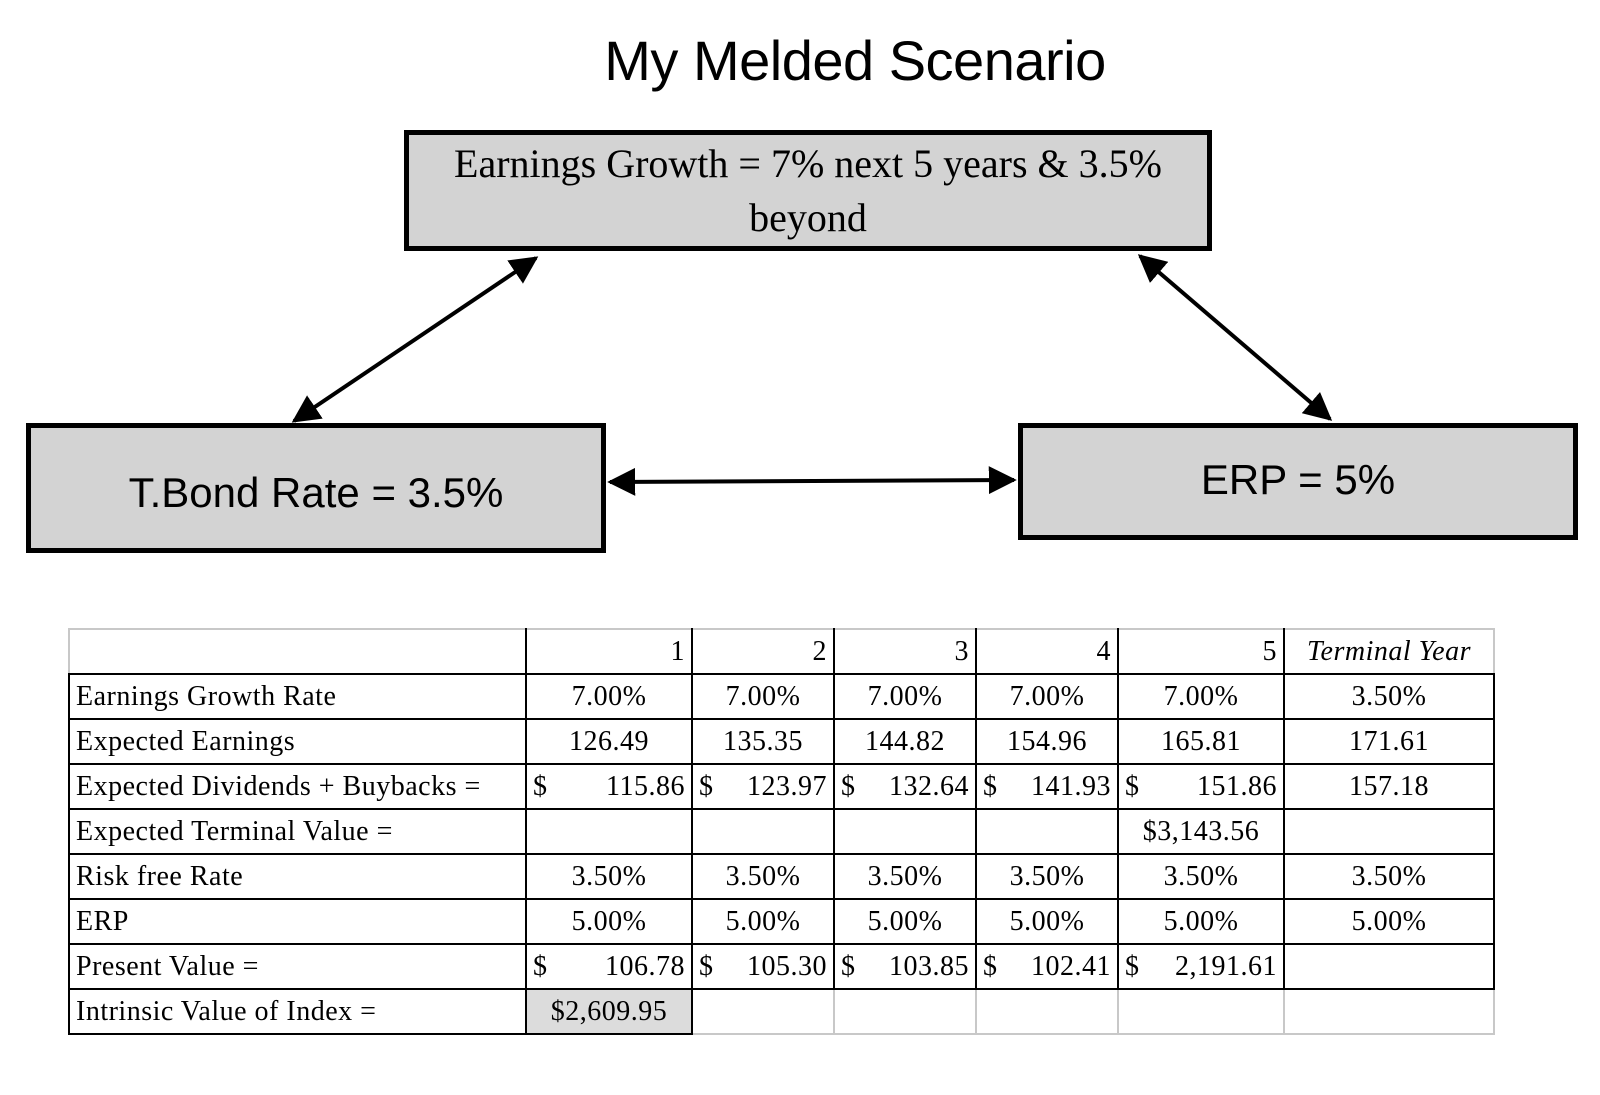  I want to click on table-cell: $141.93, so click(1047, 786).